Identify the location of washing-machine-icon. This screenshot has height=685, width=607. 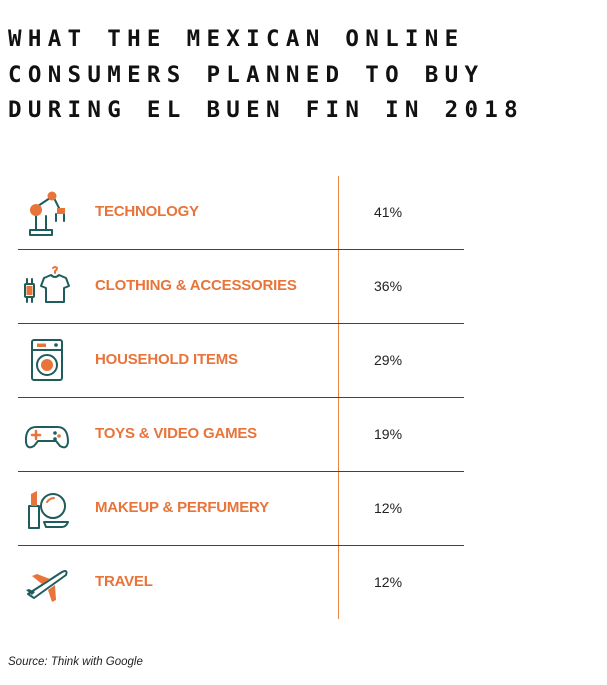
(47, 360).